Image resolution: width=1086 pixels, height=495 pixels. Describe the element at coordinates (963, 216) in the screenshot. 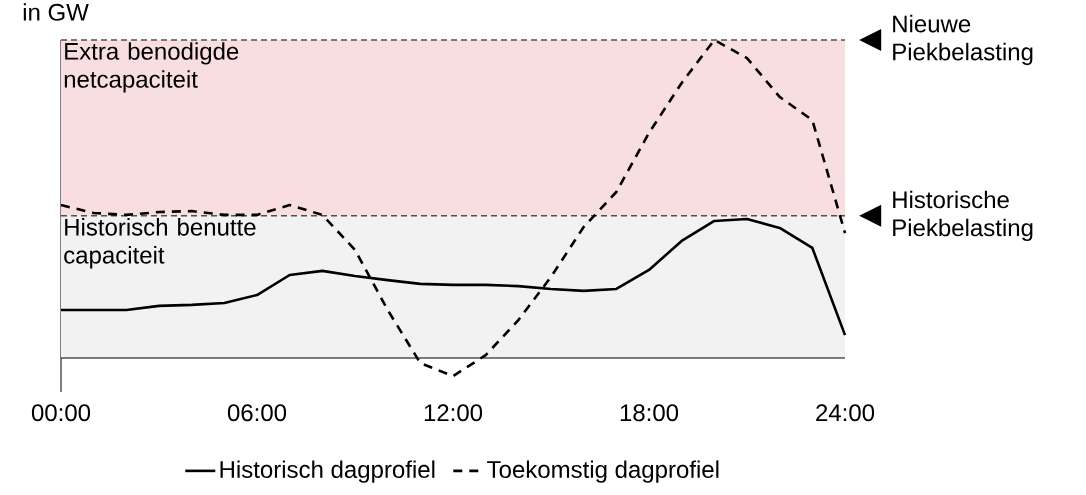

I see `ref-line-label: Historische Piekbelasting` at that location.